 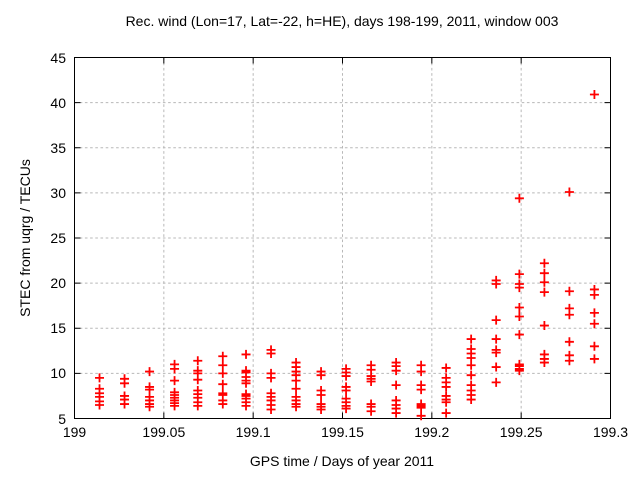 I want to click on x-tick-label: 199.1, so click(x=253, y=432).